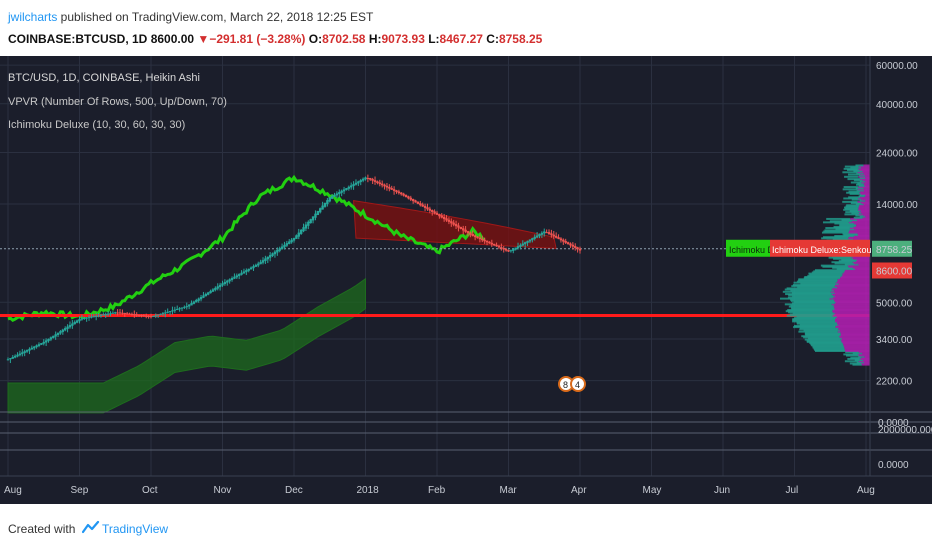 This screenshot has width=932, height=550. I want to click on cloud-green, so click(186, 345).